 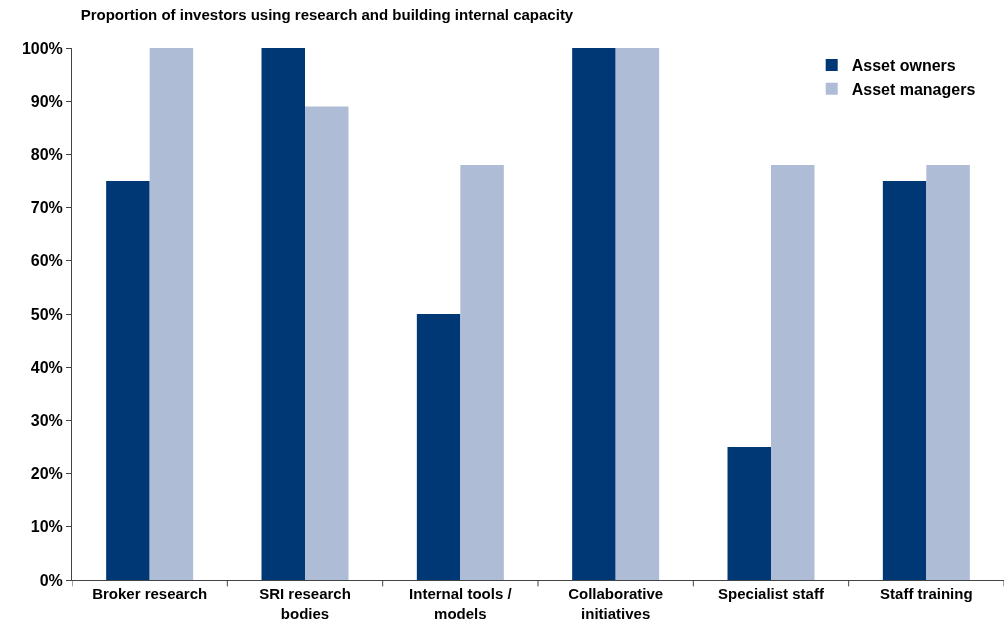 What do you see at coordinates (913, 89) in the screenshot?
I see `legend-label: Asset managers` at bounding box center [913, 89].